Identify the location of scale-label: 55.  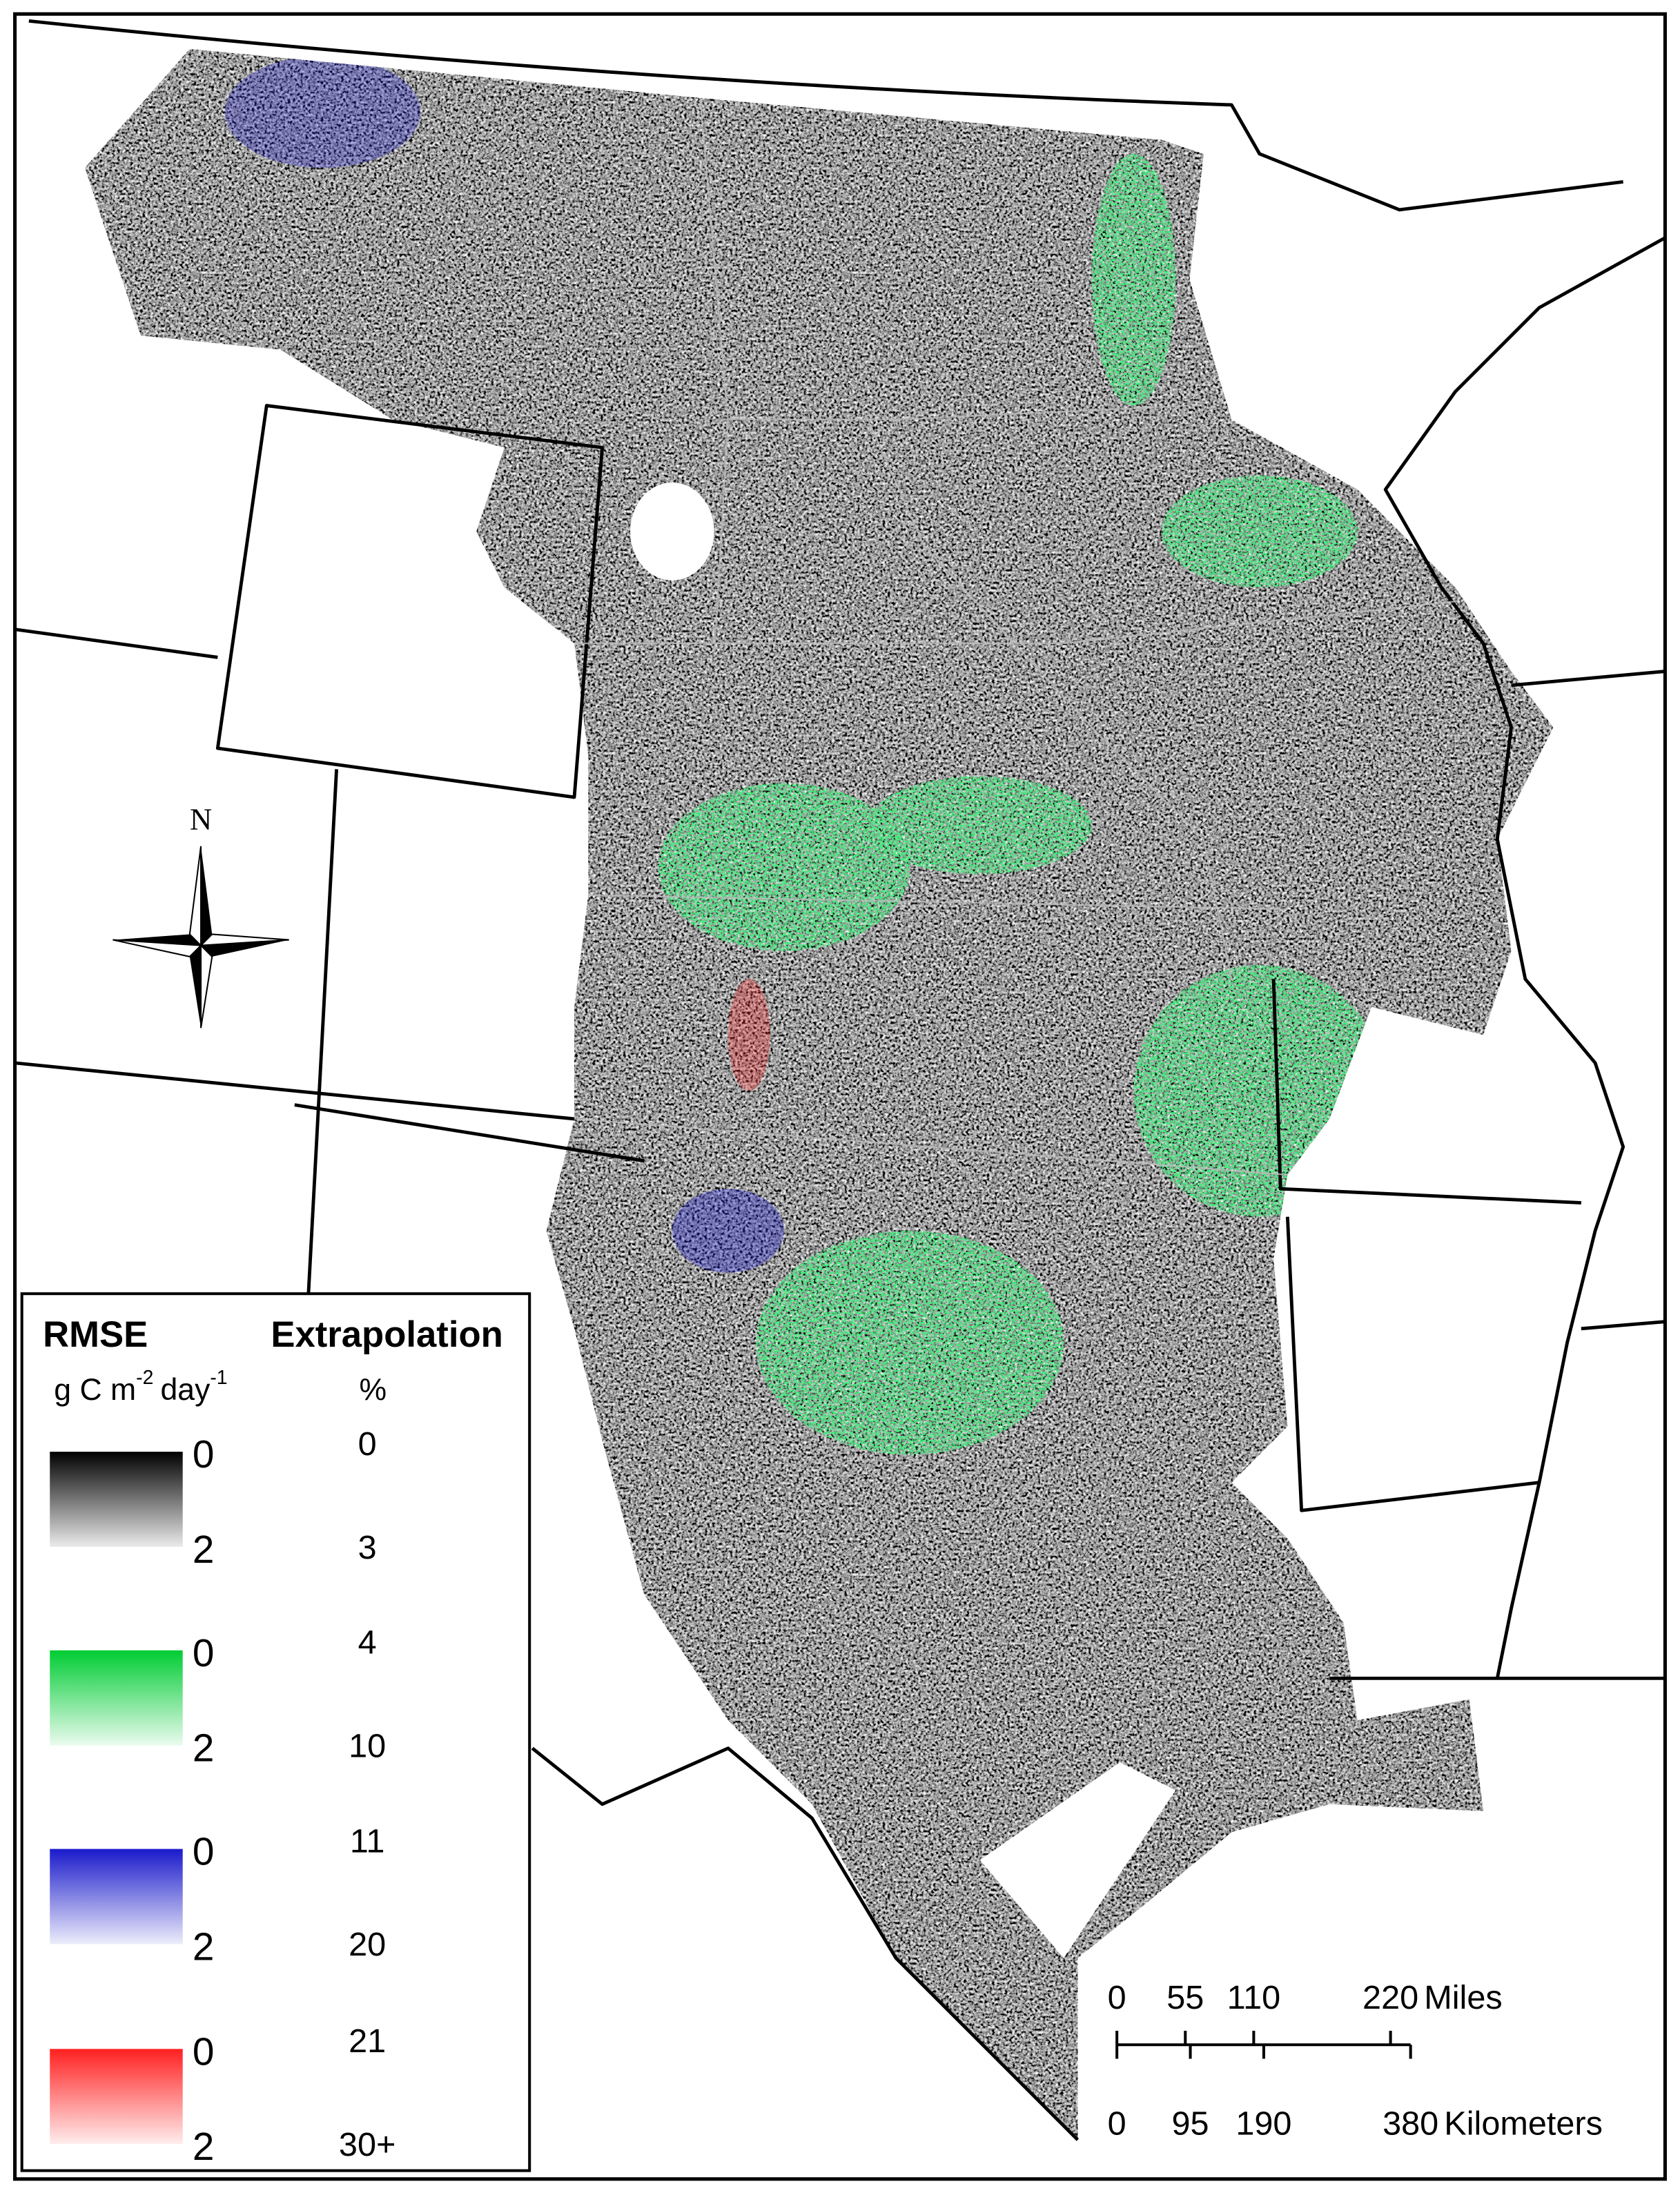
(1185, 1998).